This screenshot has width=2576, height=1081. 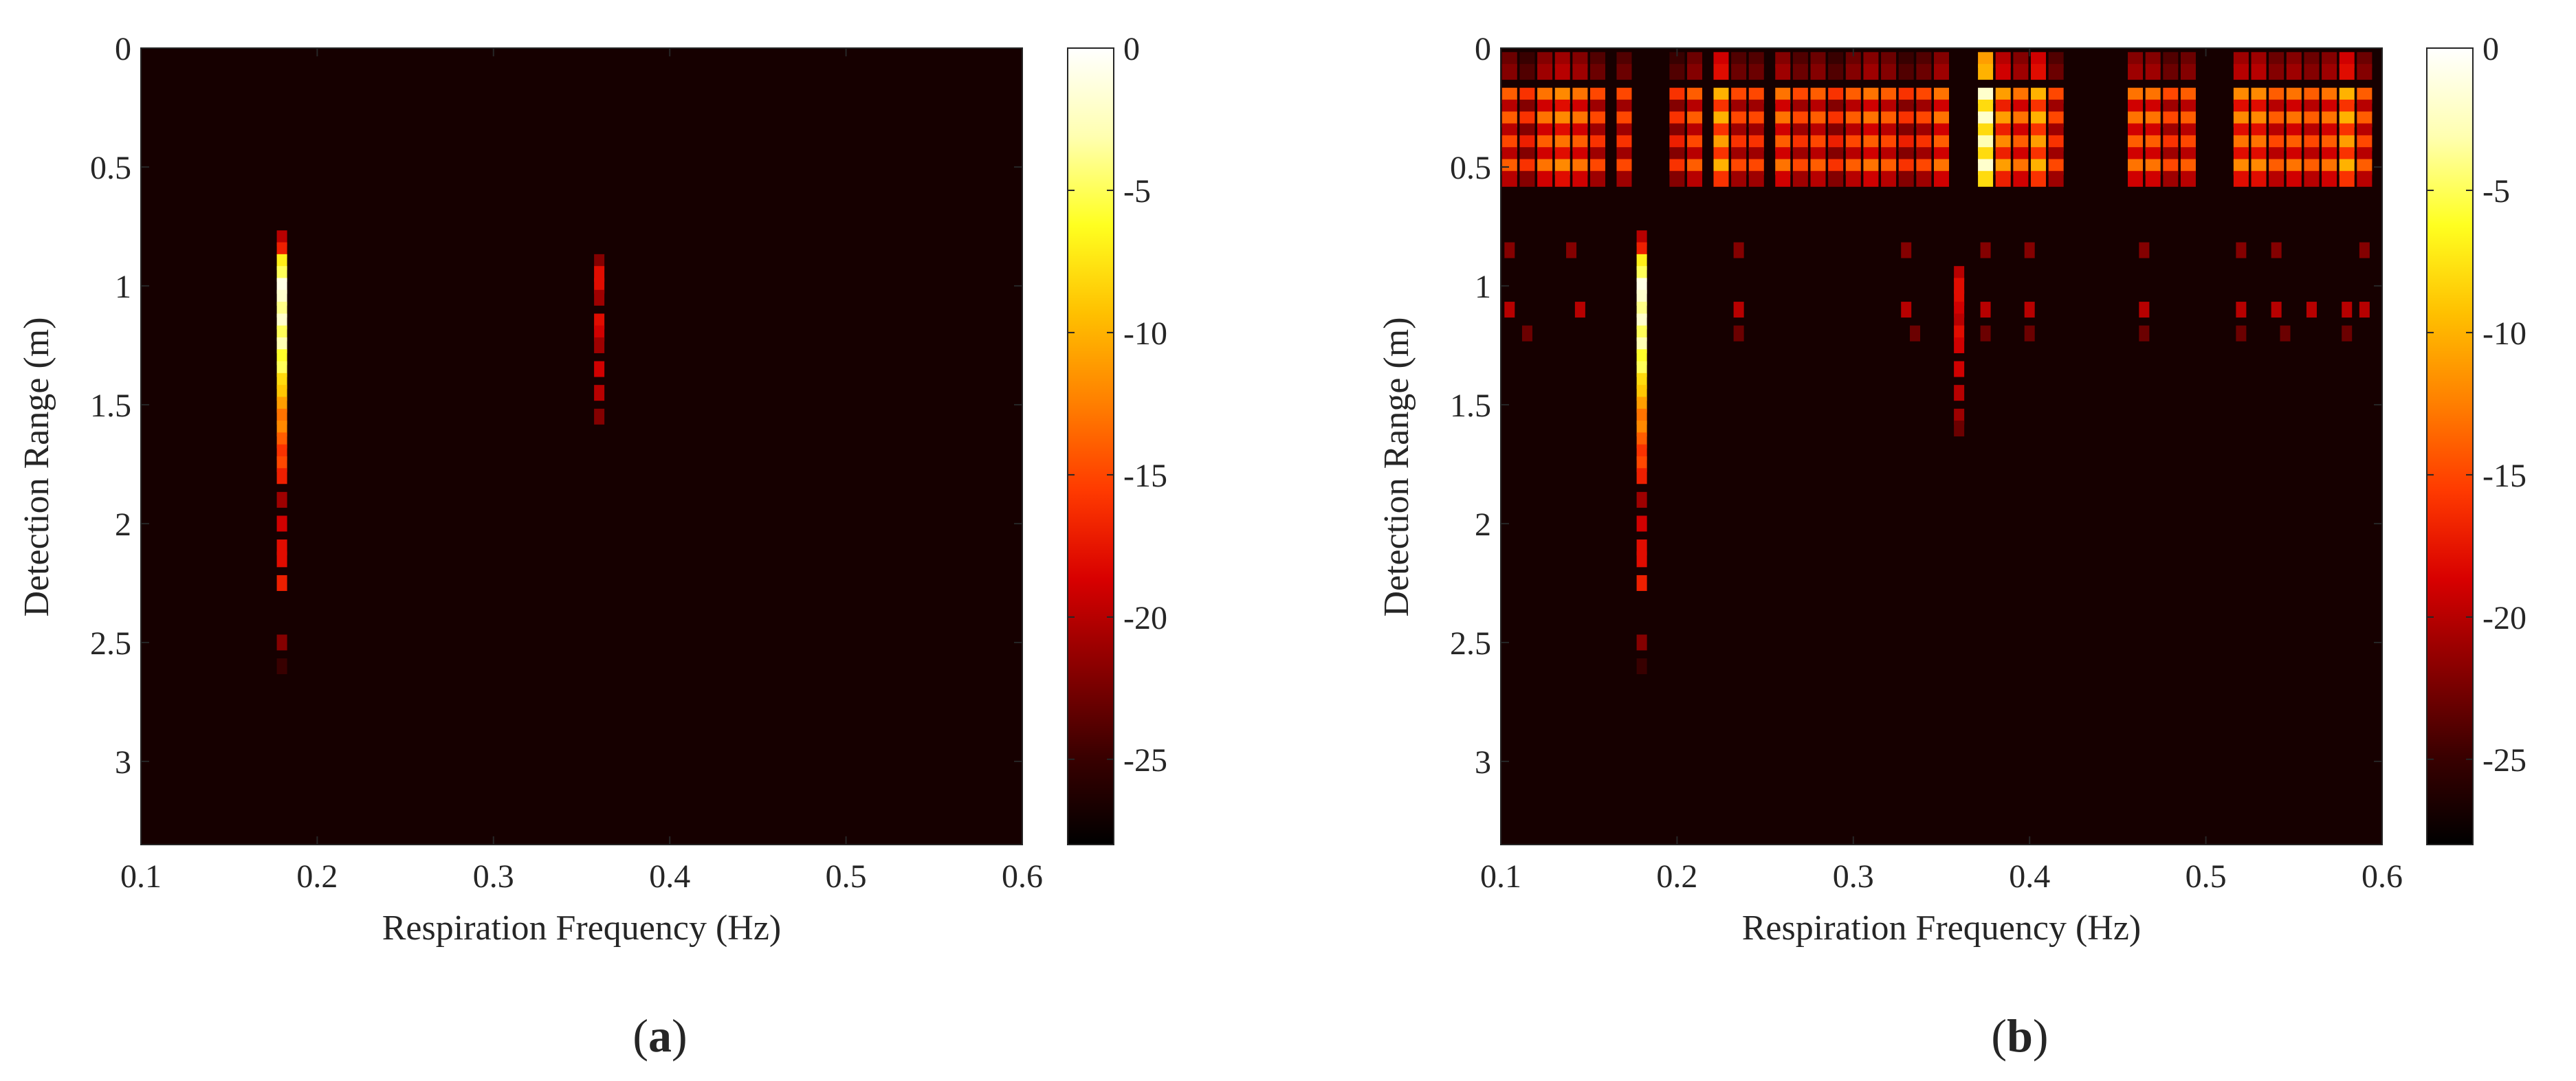 I want to click on x-tick-label: 0.4, so click(x=669, y=876).